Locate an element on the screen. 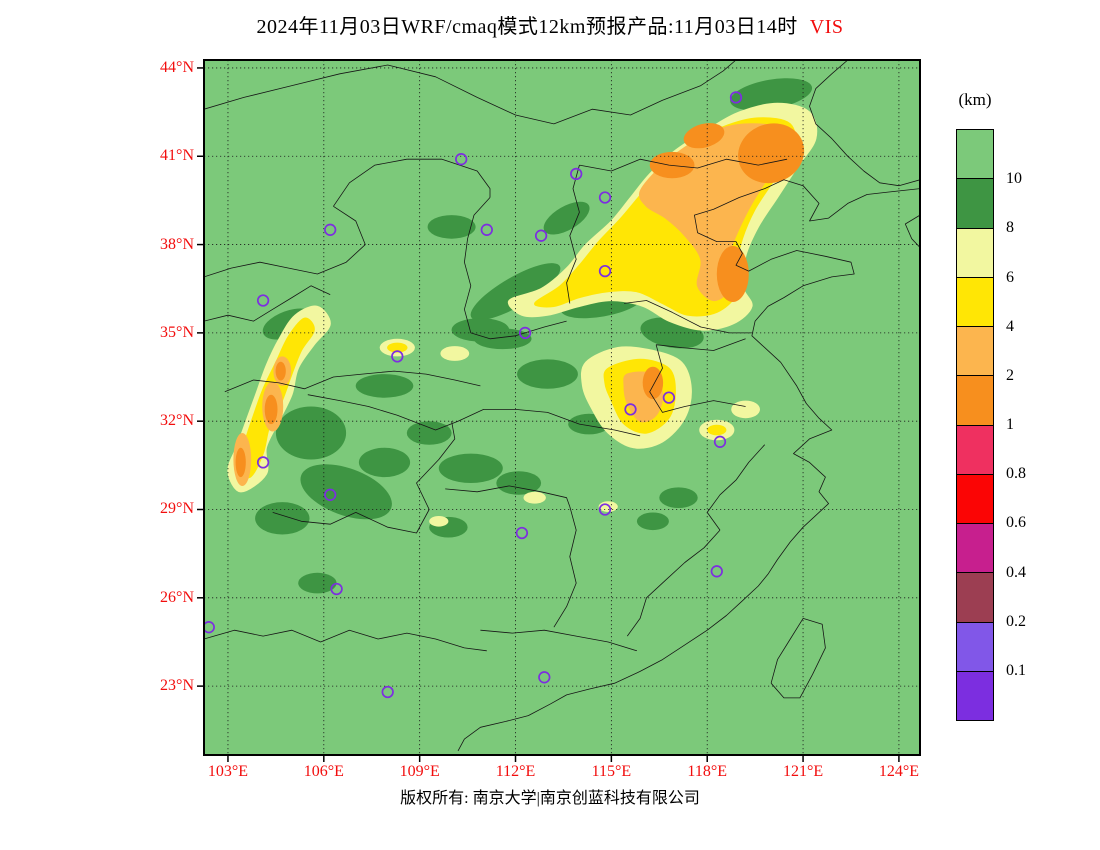 This screenshot has height=850, width=1100. lat-tick-label: 41°N is located at coordinates (177, 156).